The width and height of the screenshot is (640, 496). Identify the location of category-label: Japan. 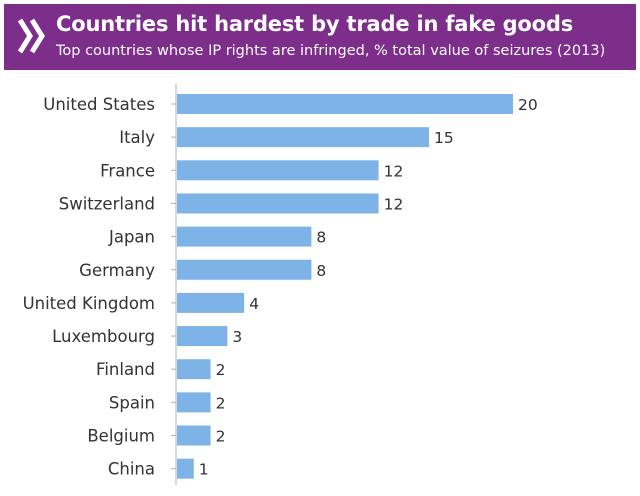
(131, 237).